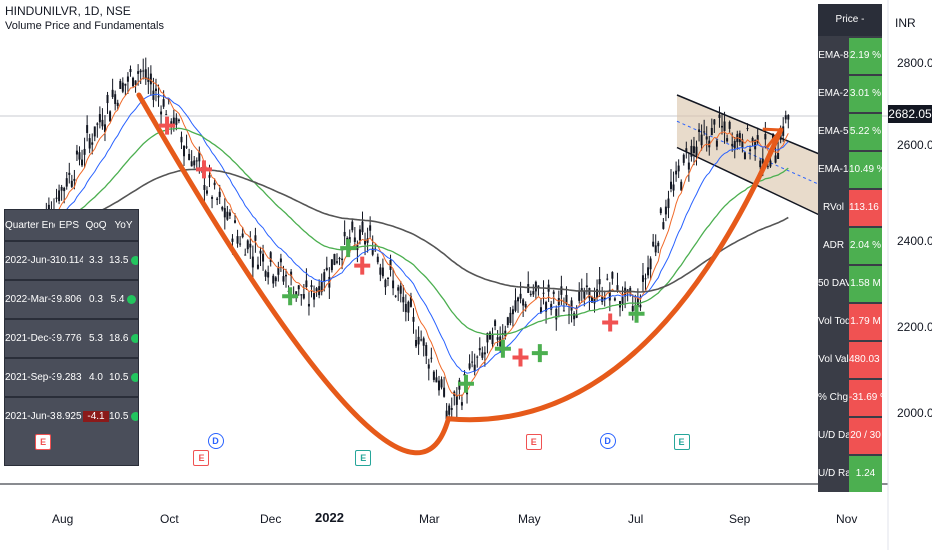 Image resolution: width=932 pixels, height=550 pixels. Describe the element at coordinates (850, 169) in the screenshot. I see `metric-row: EMA-14410.49 %` at that location.